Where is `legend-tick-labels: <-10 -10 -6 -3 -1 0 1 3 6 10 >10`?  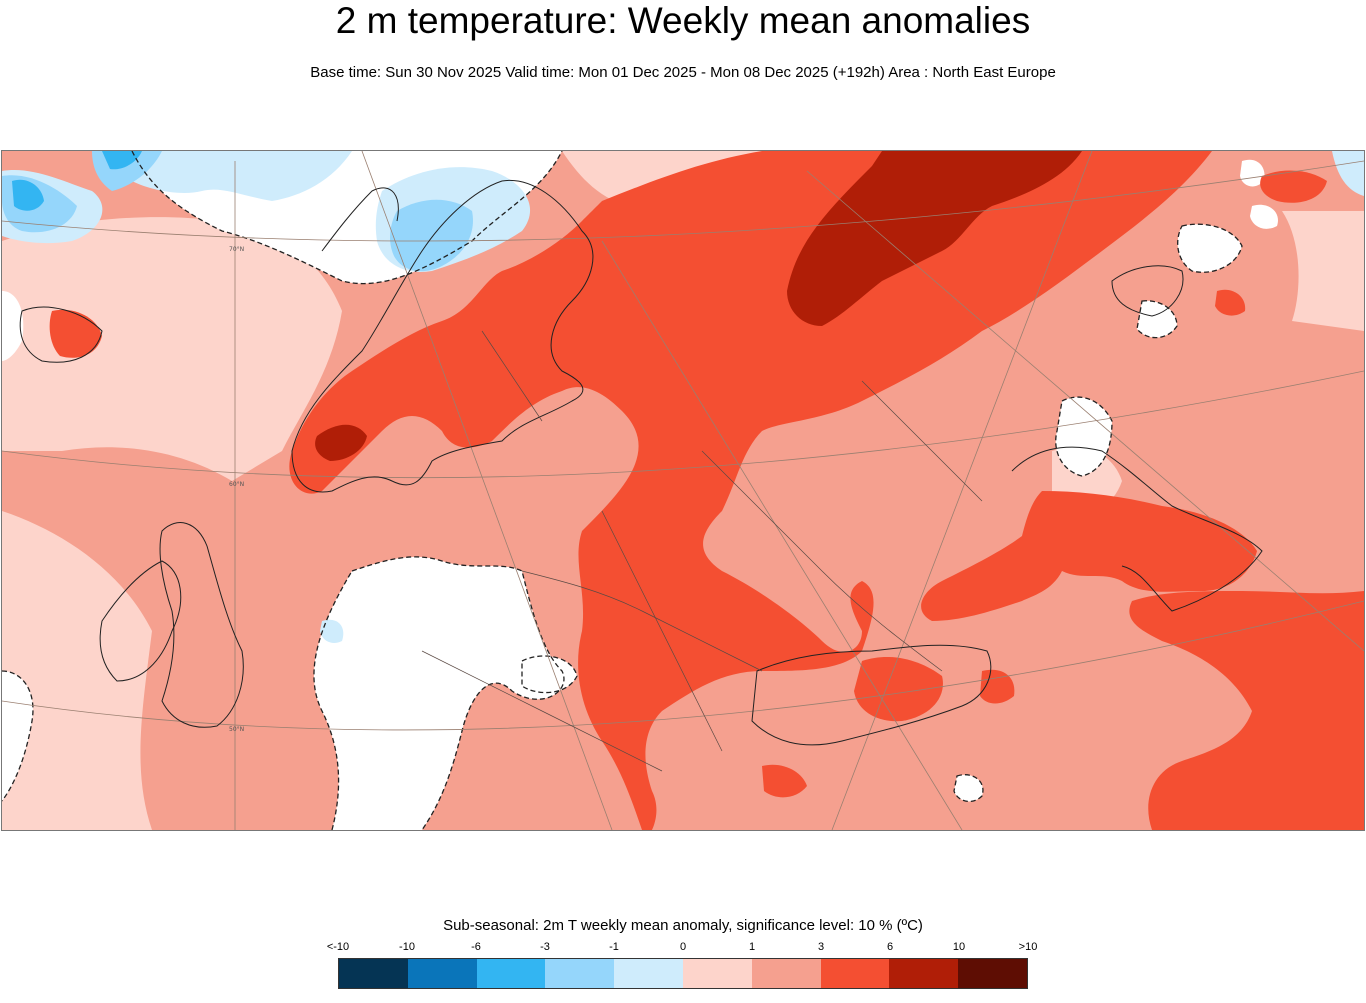
legend-tick-labels: <-10 -10 -6 -3 -1 0 1 3 6 10 >10 is located at coordinates (682, 947).